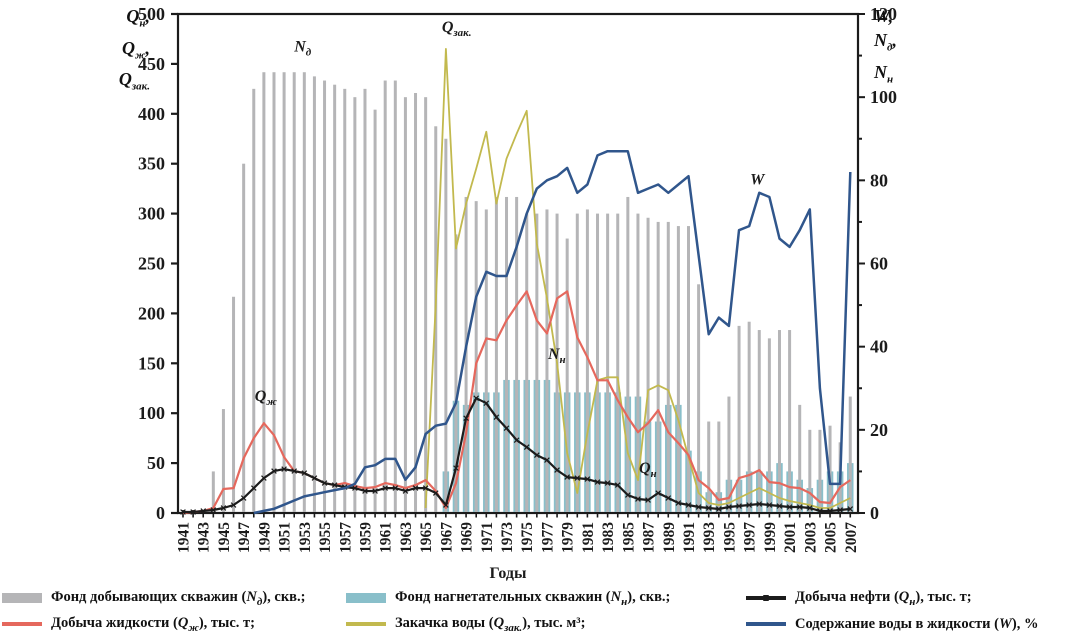 The height and width of the screenshot is (634, 1076). I want to click on year-tick-label: 1945, so click(224, 537).